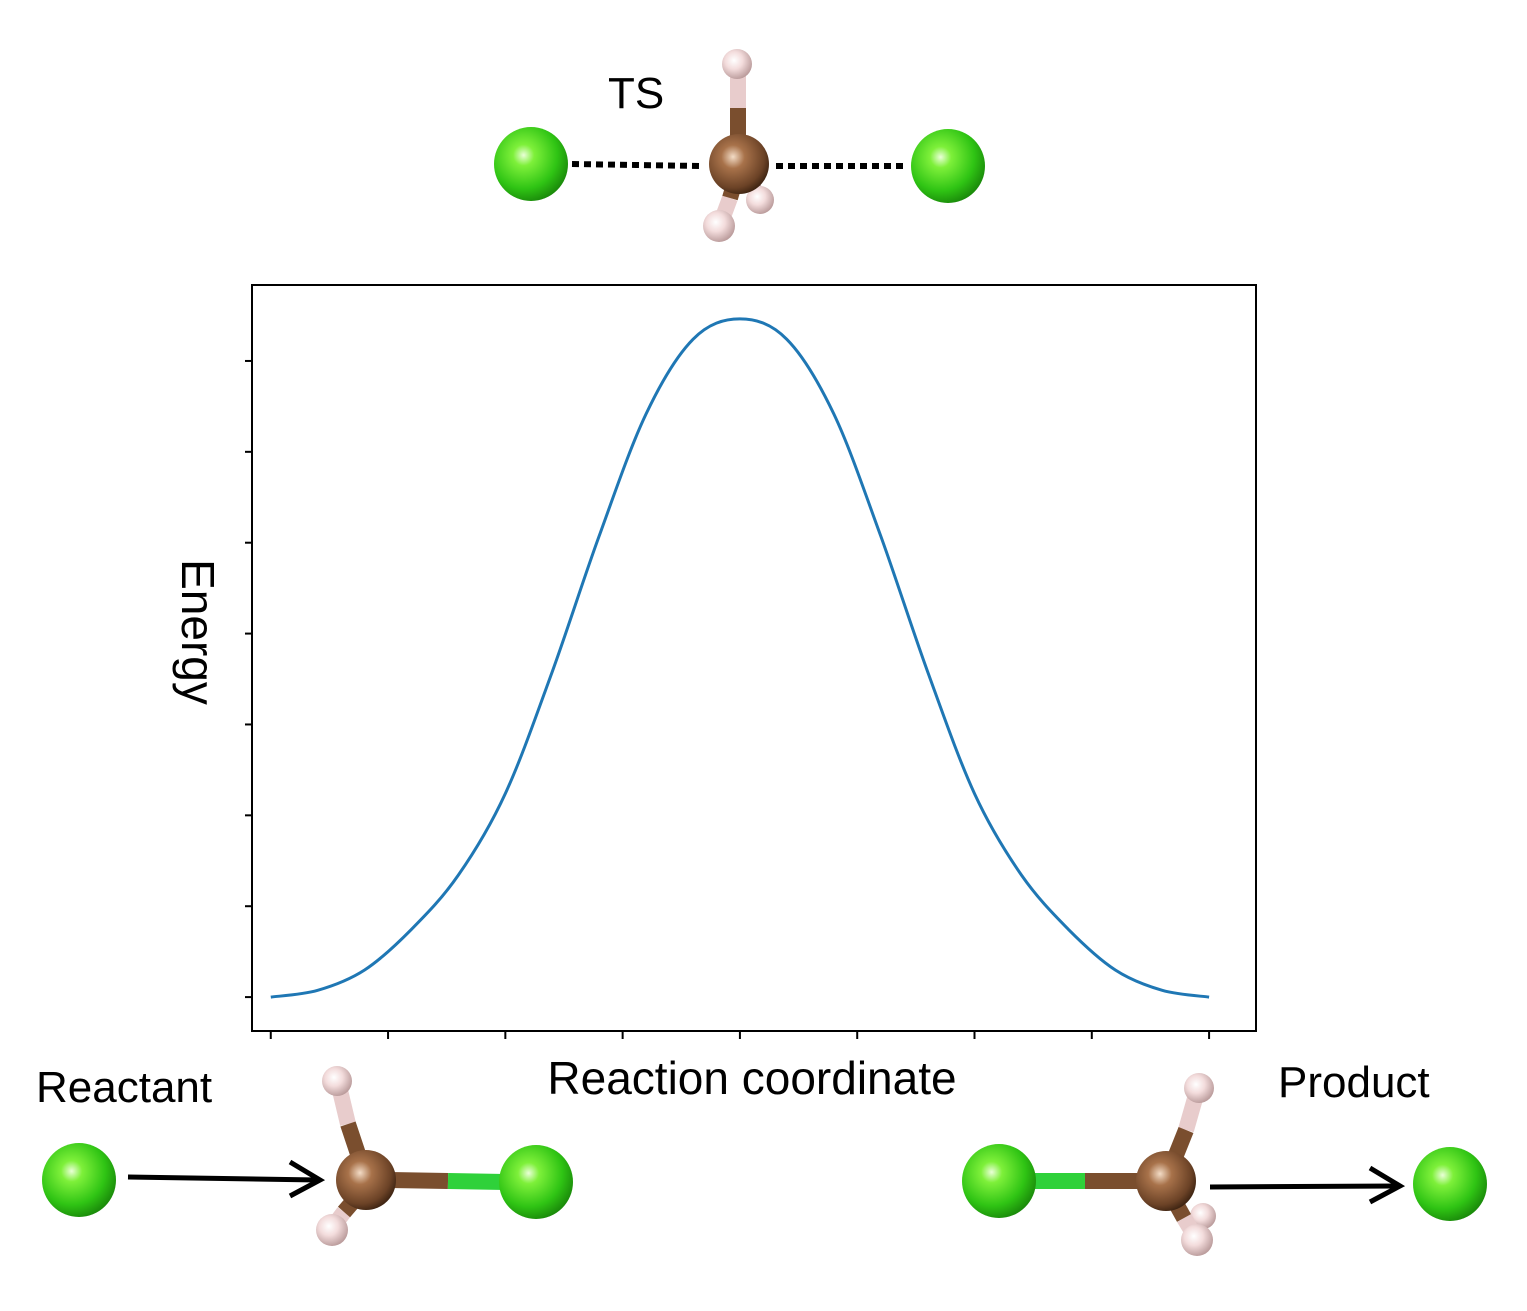 The image size is (1527, 1311). I want to click on ts-molecule: TS, so click(739, 145).